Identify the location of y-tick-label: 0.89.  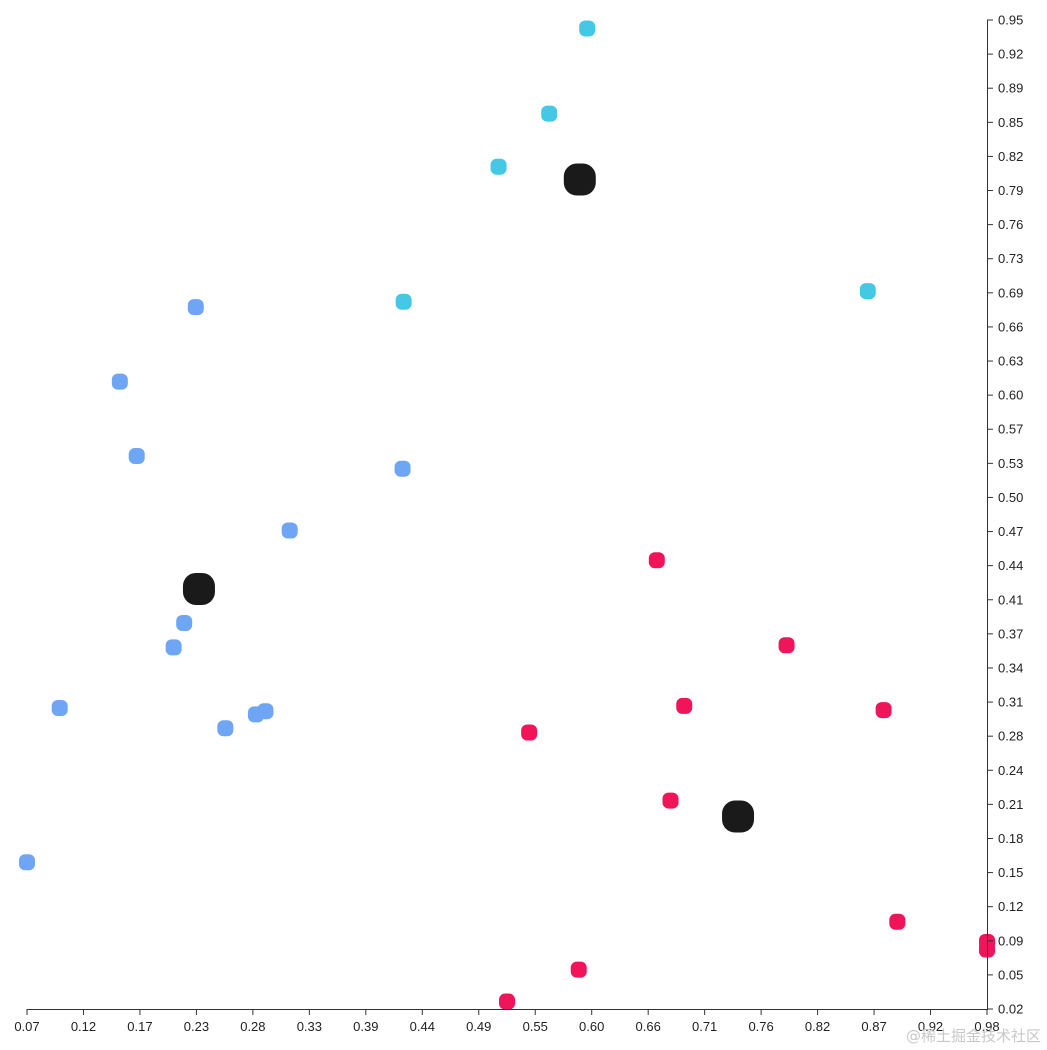
(1010, 88).